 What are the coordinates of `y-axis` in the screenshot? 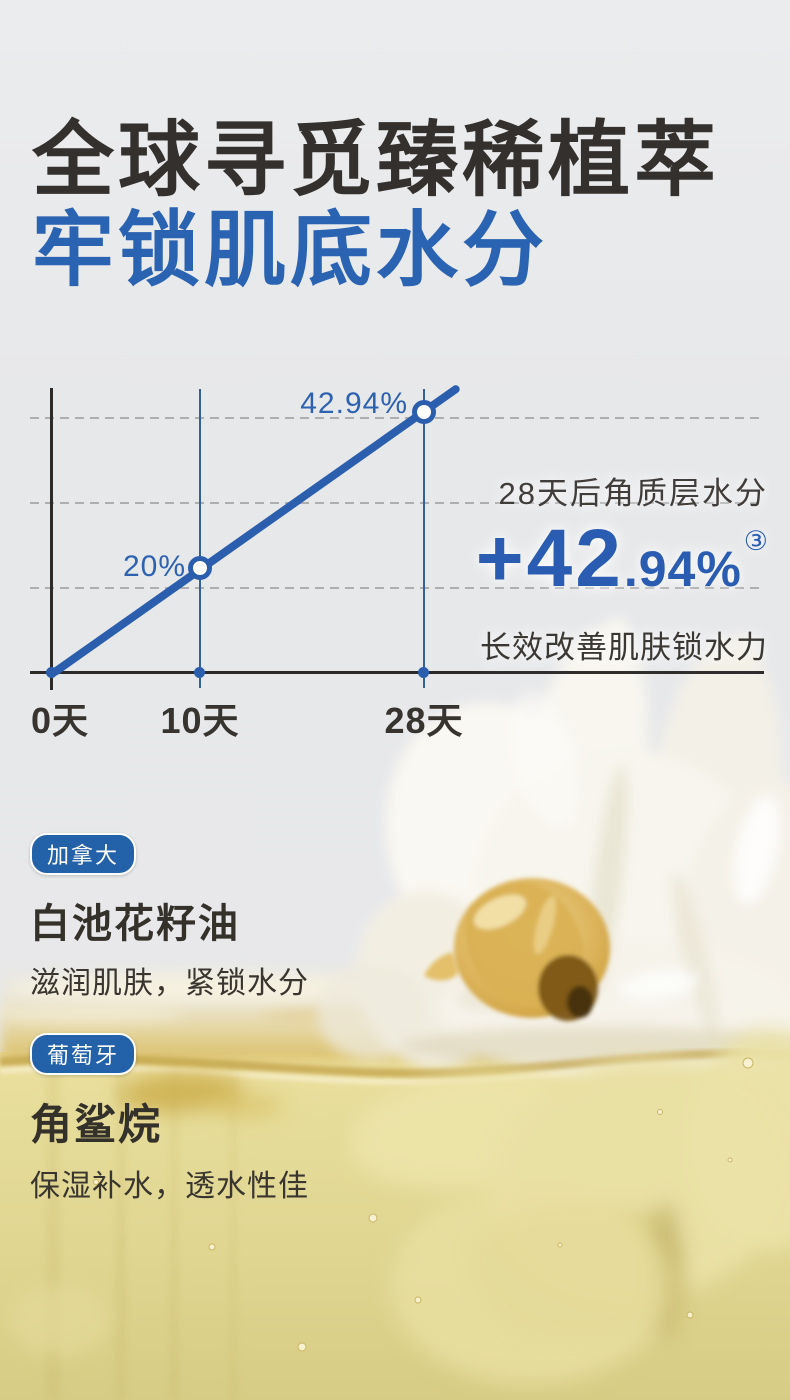 It's located at (51, 539).